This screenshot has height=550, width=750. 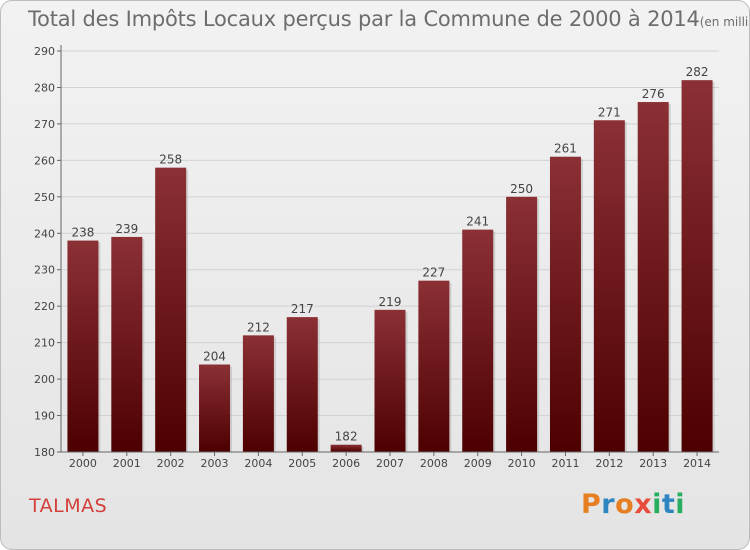 I want to click on x-tick-label: 2002, so click(x=171, y=463).